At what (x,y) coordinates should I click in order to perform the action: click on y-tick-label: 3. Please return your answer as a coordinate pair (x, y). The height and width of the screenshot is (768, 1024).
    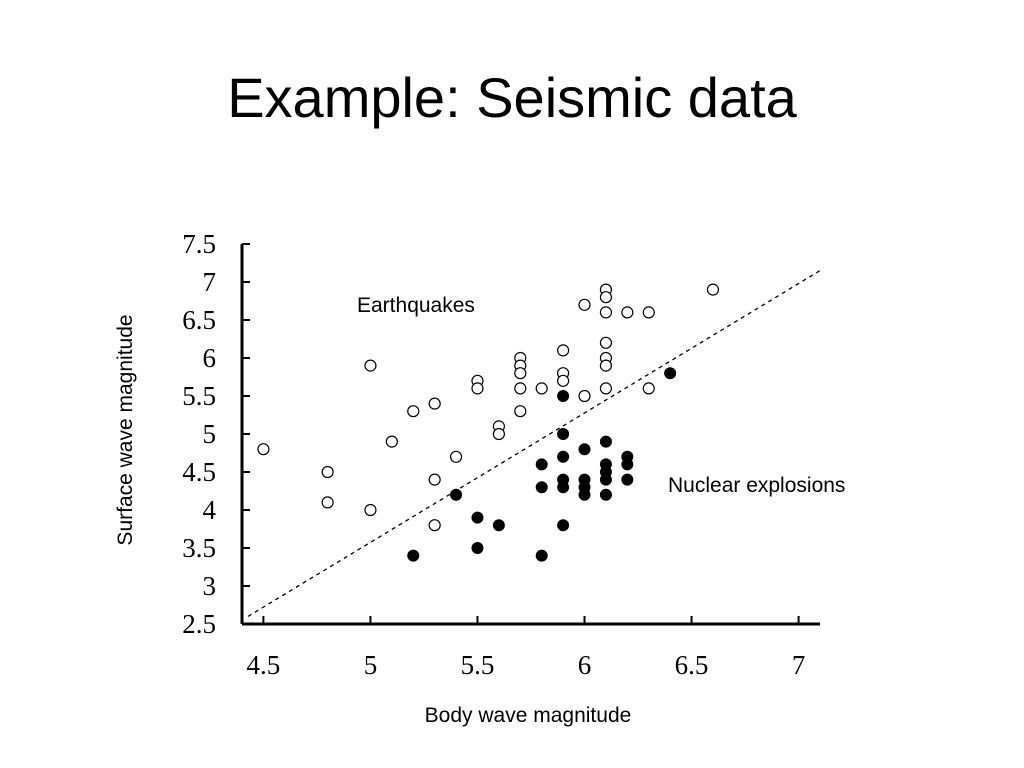
    Looking at the image, I should click on (210, 586).